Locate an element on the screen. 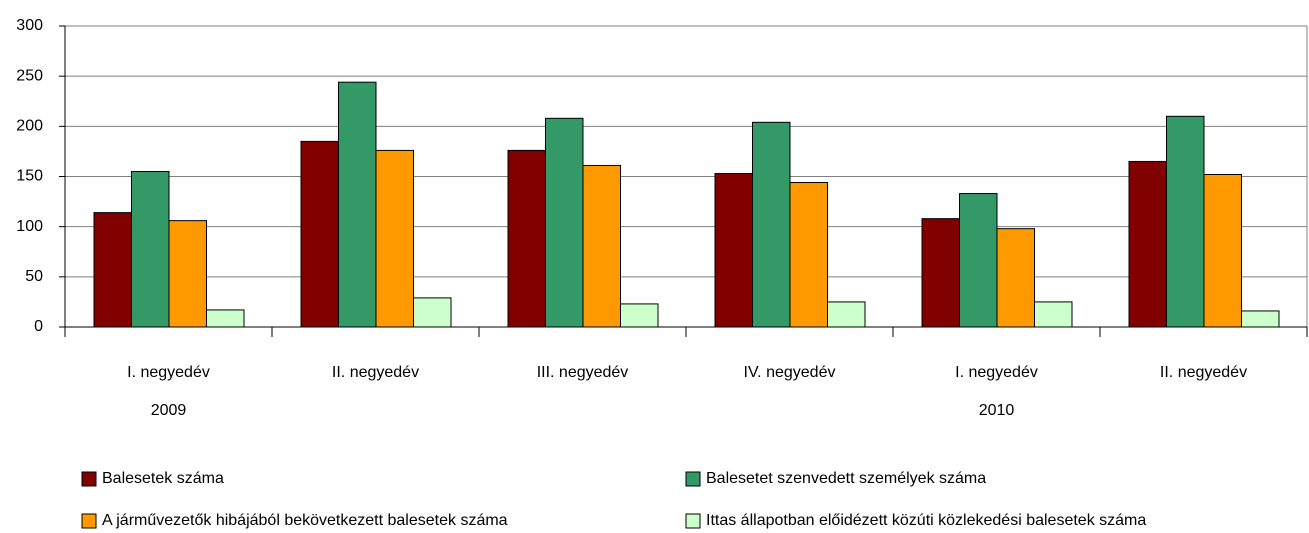  y-tick-label: 300 is located at coordinates (29, 25).